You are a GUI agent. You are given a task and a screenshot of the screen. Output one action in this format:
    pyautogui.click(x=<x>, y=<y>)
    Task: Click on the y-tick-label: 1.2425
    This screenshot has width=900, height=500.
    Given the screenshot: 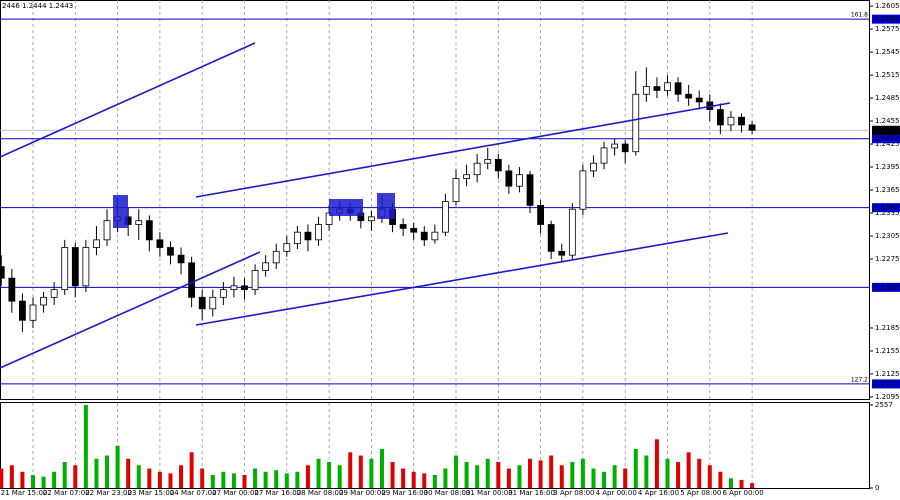 What is the action you would take?
    pyautogui.click(x=887, y=144)
    